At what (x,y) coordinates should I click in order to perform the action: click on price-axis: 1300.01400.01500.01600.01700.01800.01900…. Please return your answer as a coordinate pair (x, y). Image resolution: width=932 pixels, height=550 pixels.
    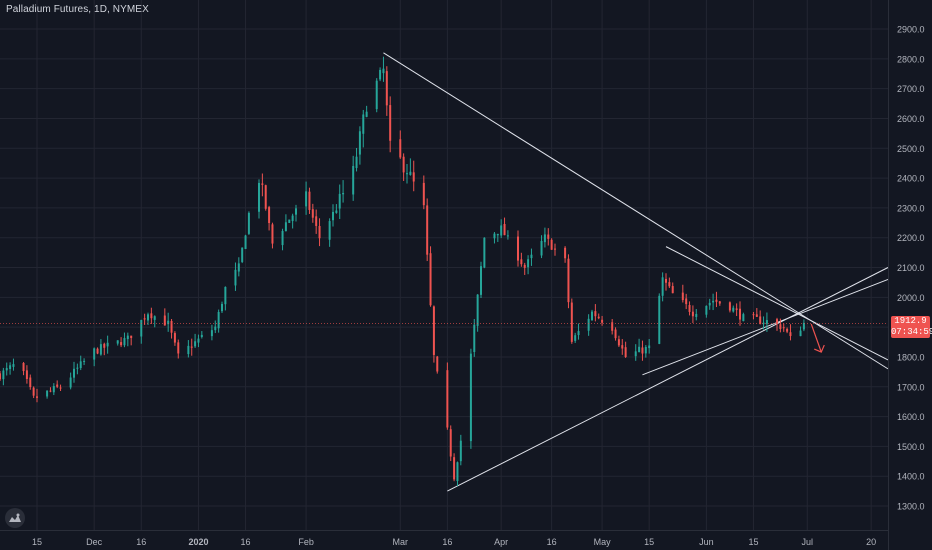
    Looking at the image, I should click on (911, 268).